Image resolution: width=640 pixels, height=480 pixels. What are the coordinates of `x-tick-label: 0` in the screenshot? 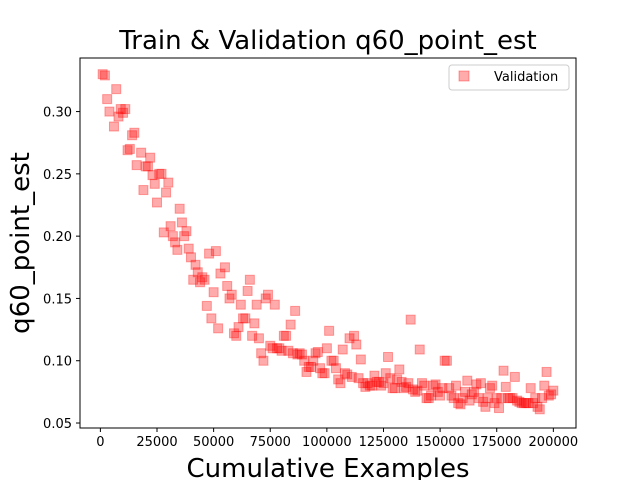 It's located at (100, 442).